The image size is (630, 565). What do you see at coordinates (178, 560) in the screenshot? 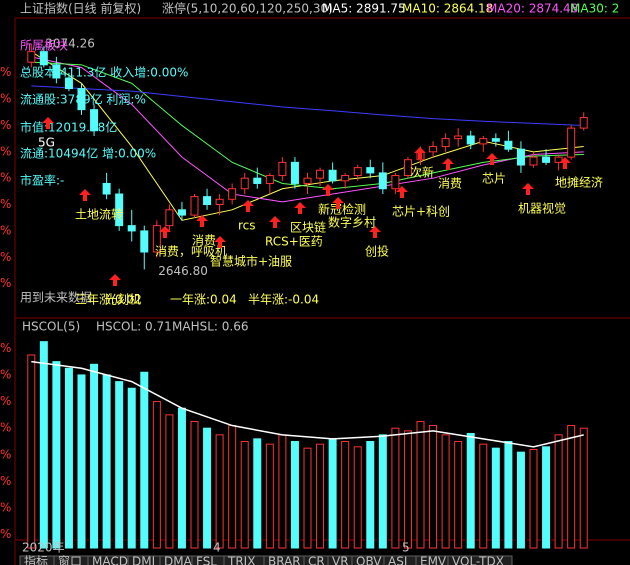
I see `tab-label: DMA` at bounding box center [178, 560].